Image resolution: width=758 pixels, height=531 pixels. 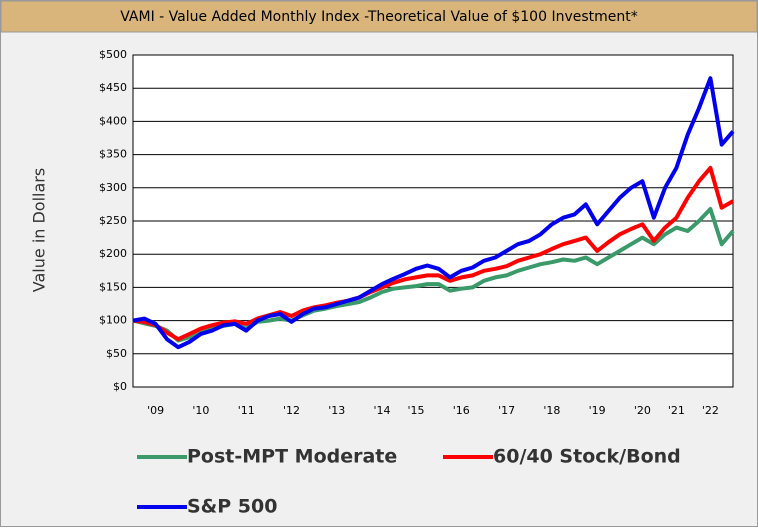 What do you see at coordinates (382, 410) in the screenshot?
I see `x-tick-label: '14` at bounding box center [382, 410].